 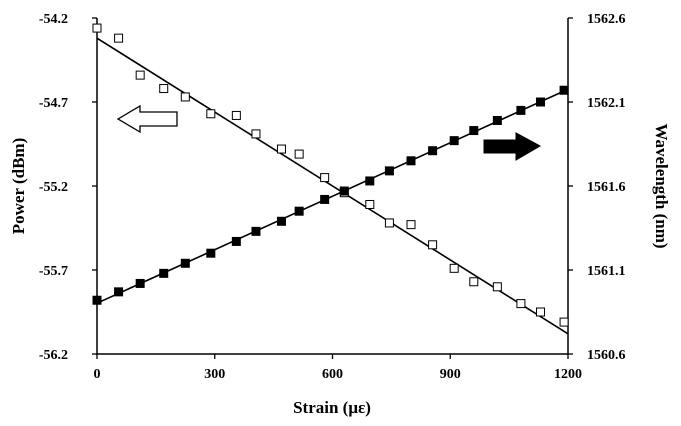 I want to click on y-right-tick-label: 1561.1, so click(x=606, y=271).